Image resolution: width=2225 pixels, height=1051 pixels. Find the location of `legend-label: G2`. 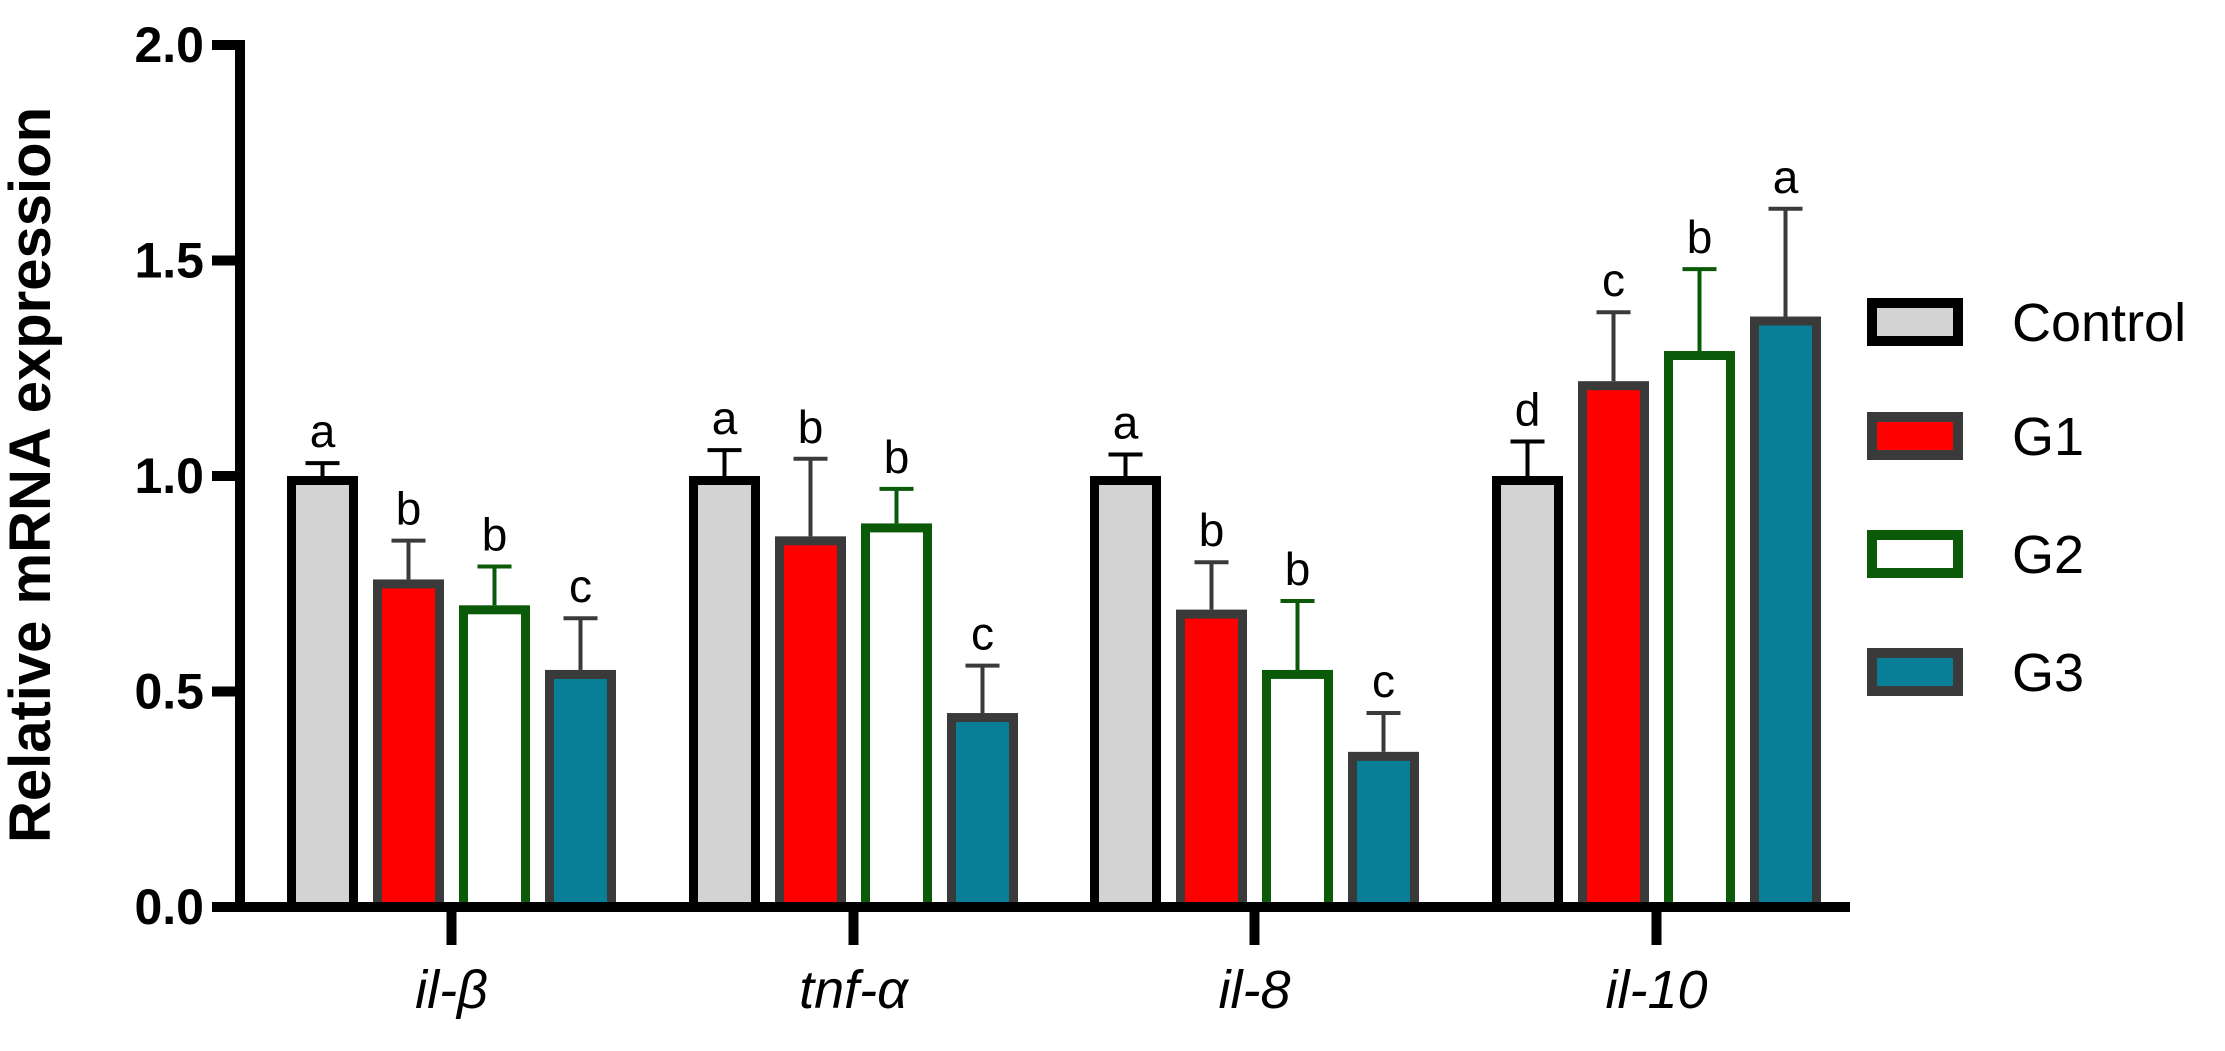

legend-label: G2 is located at coordinates (2048, 555).